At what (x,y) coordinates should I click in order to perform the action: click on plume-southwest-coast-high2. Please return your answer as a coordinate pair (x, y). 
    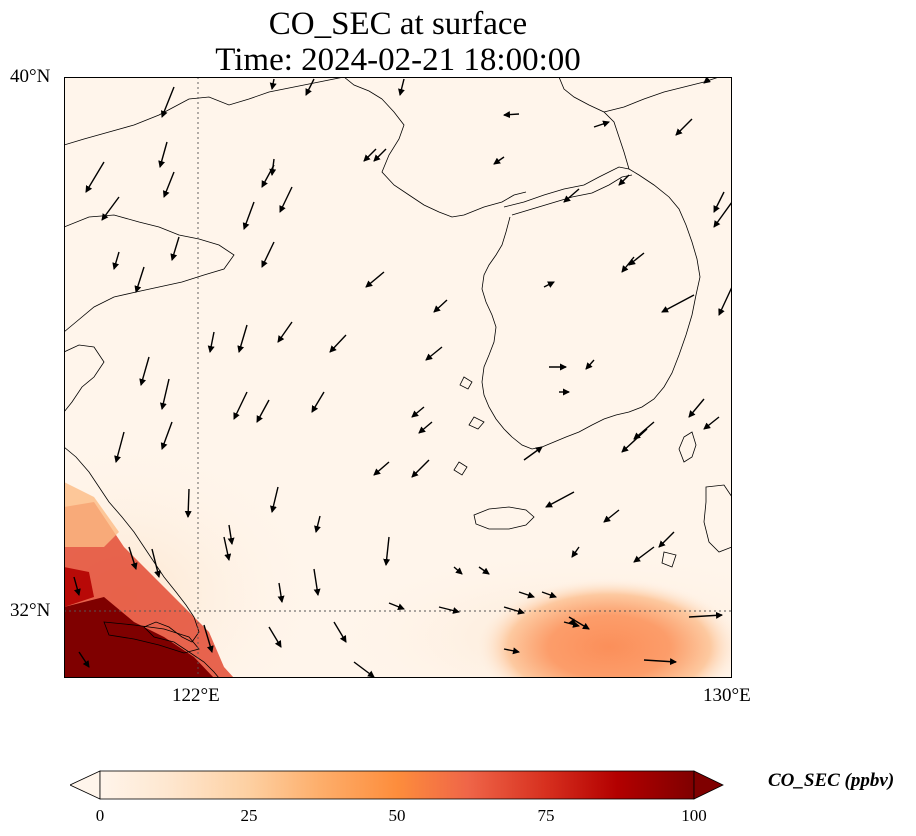
    Looking at the image, I should click on (79, 587).